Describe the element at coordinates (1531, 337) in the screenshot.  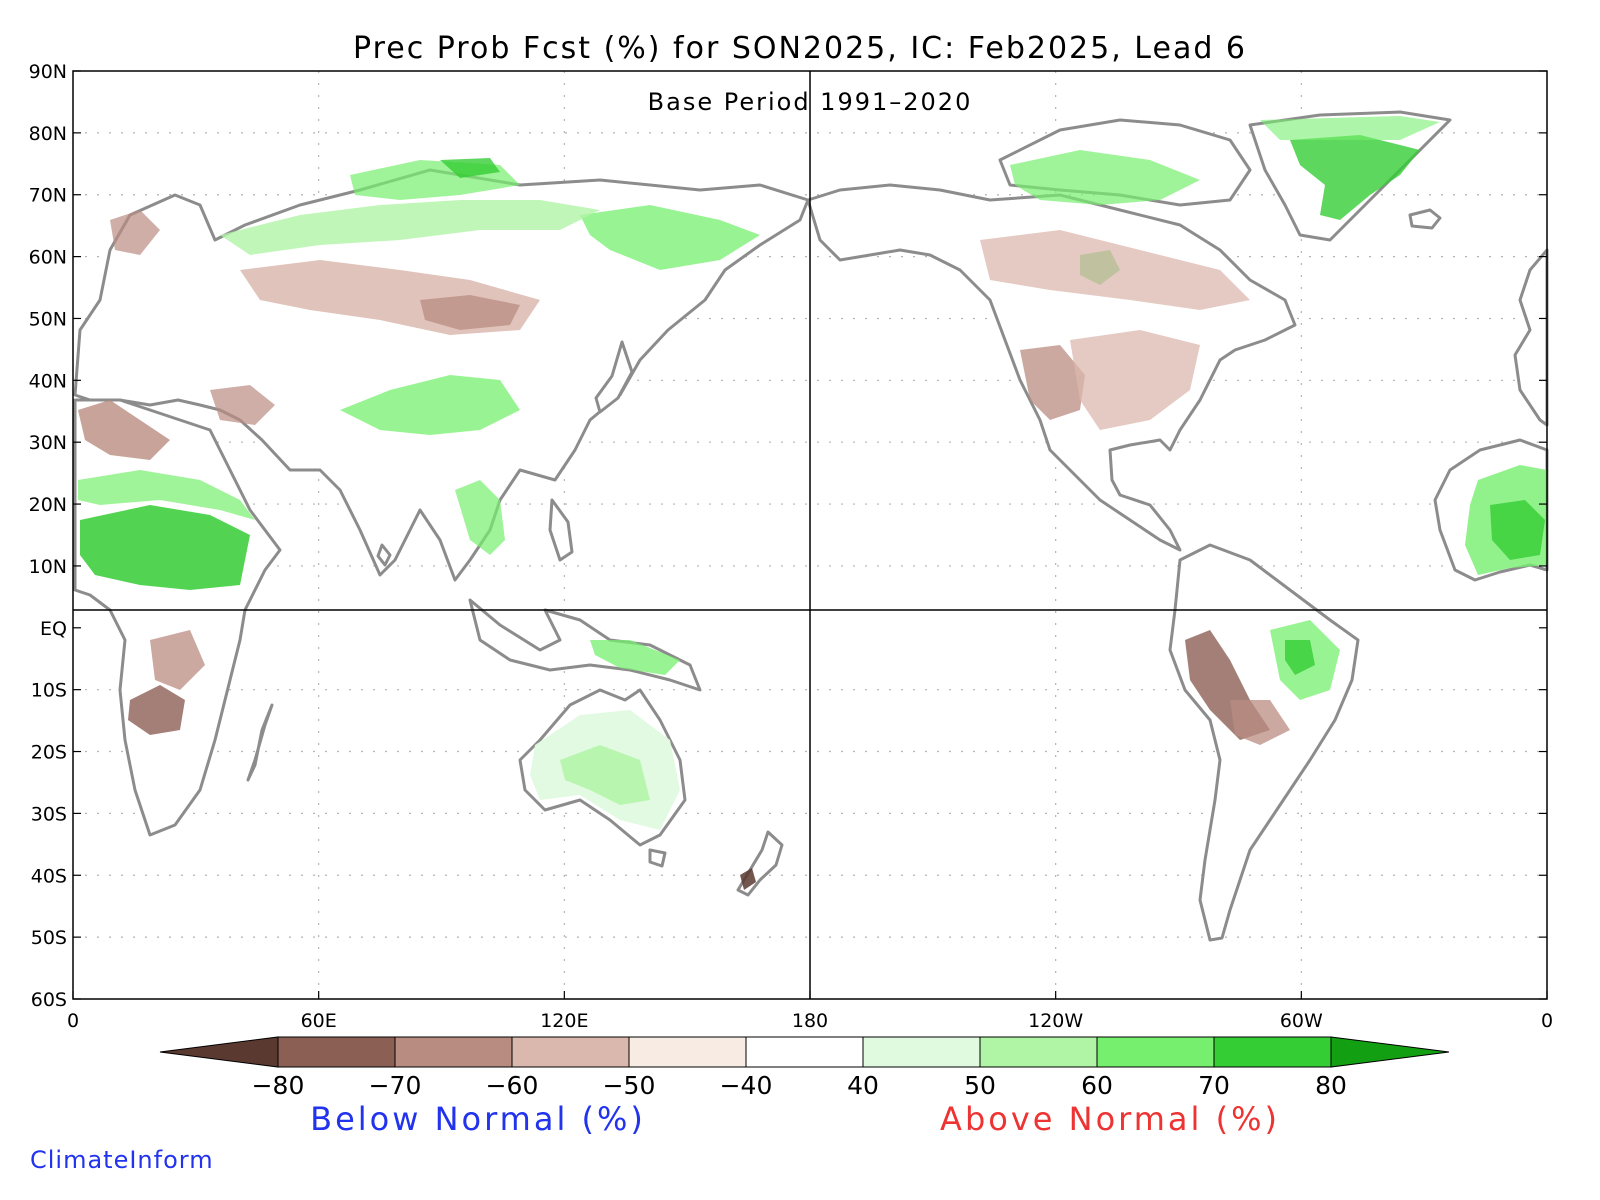
I see `west-europe-edge-landmass` at that location.